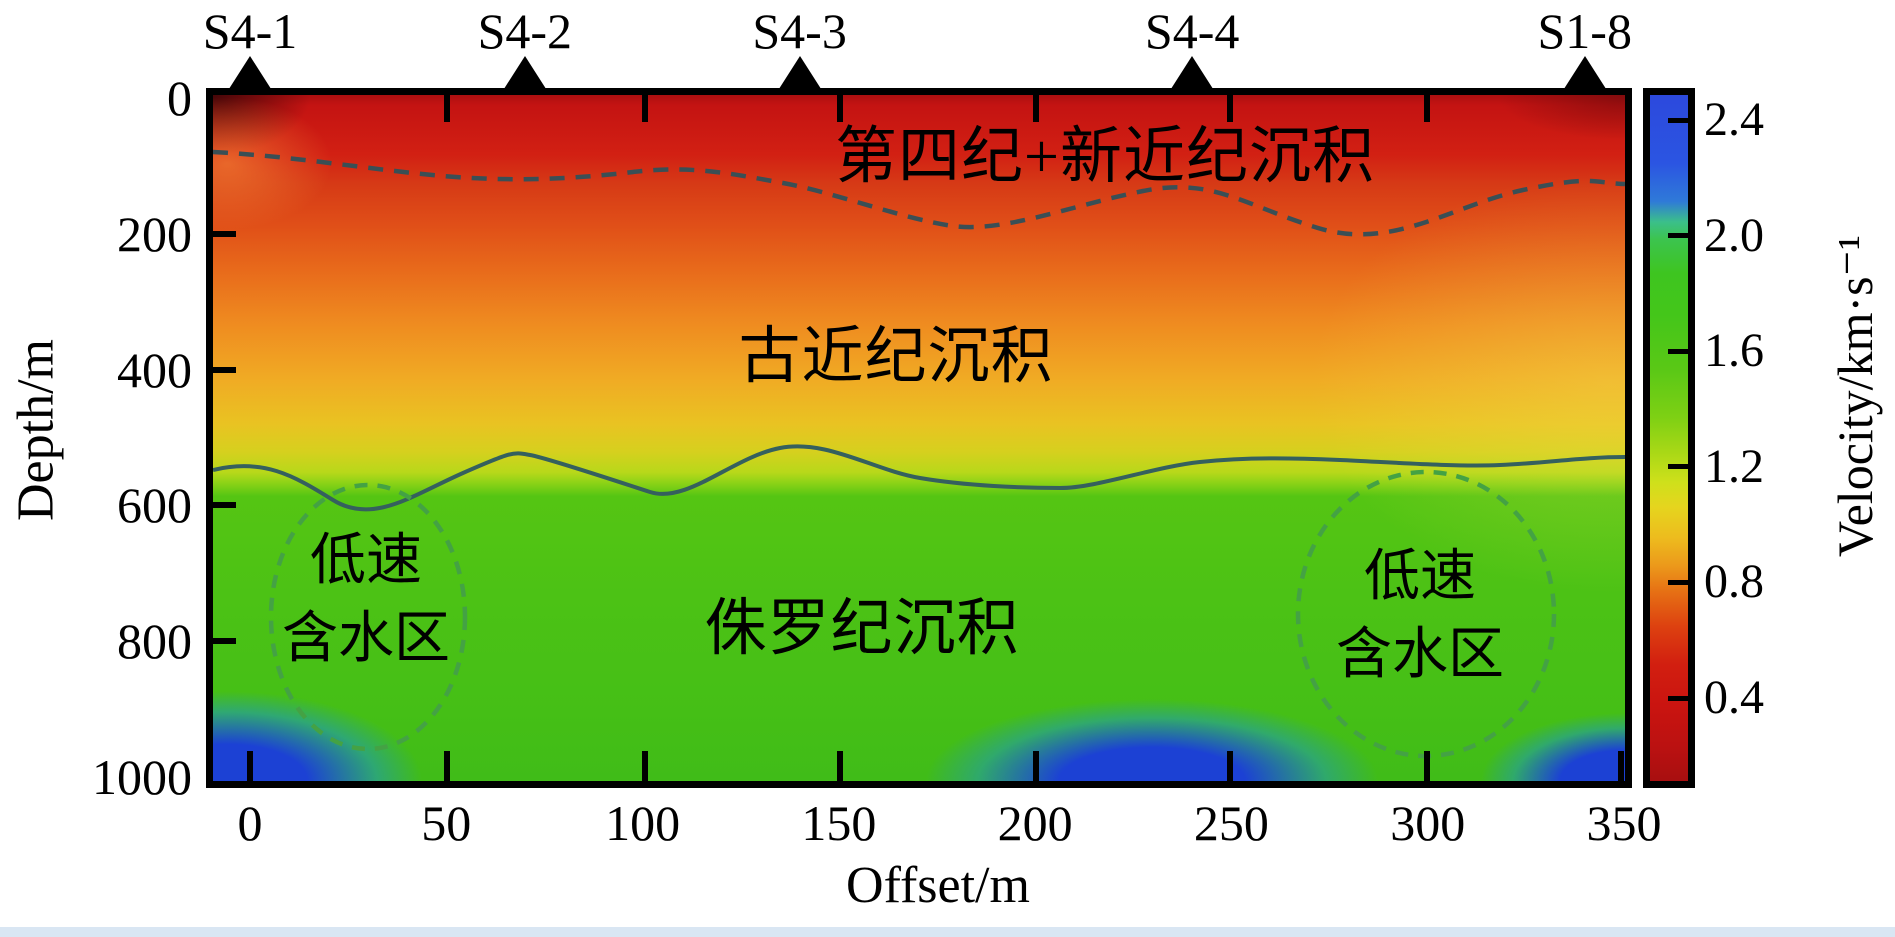 The width and height of the screenshot is (1895, 937). What do you see at coordinates (1192, 31) in the screenshot?
I see `station-label-S4-4: S4-4` at bounding box center [1192, 31].